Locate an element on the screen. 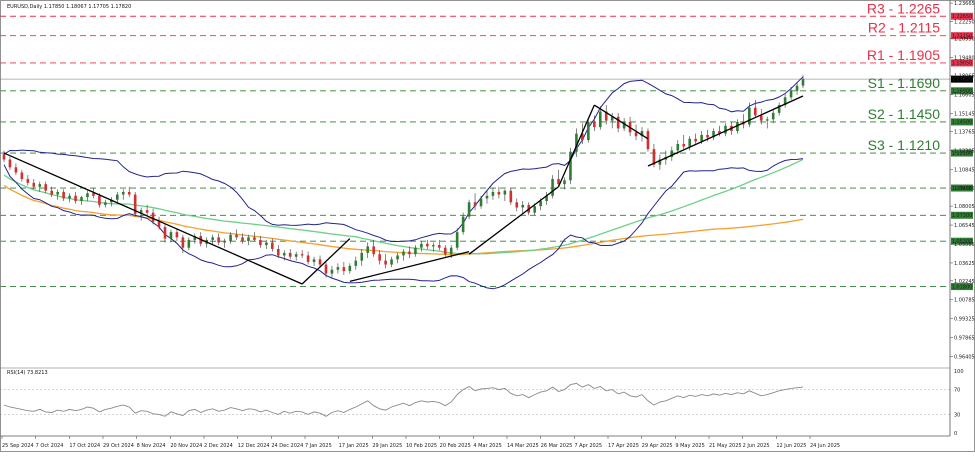 This screenshot has width=975, height=456. price-tick-label: 0.96405 is located at coordinates (964, 358).